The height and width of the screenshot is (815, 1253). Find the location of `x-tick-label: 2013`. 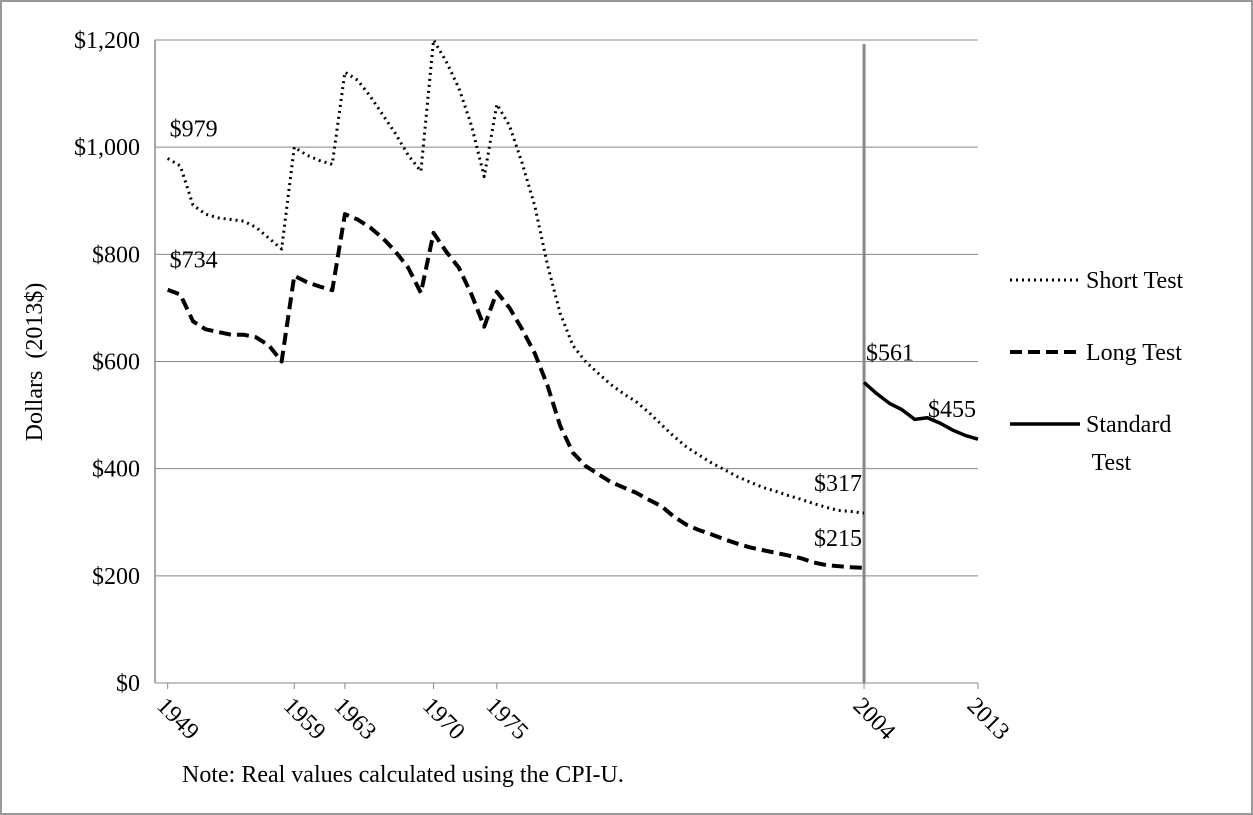

x-tick-label: 2013 is located at coordinates (988, 719).